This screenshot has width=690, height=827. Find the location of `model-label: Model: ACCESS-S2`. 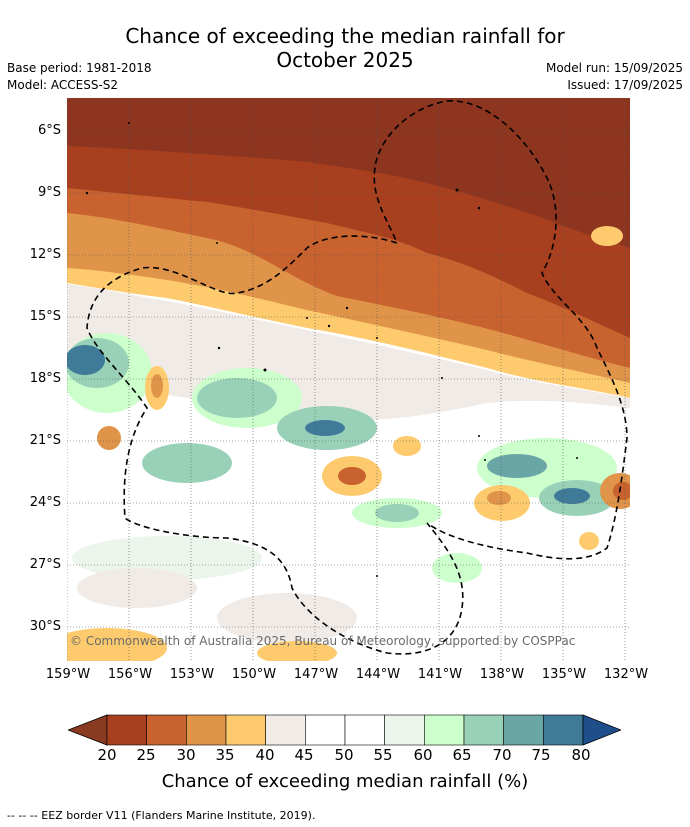

model-label: Model: ACCESS-S2 is located at coordinates (63, 85).